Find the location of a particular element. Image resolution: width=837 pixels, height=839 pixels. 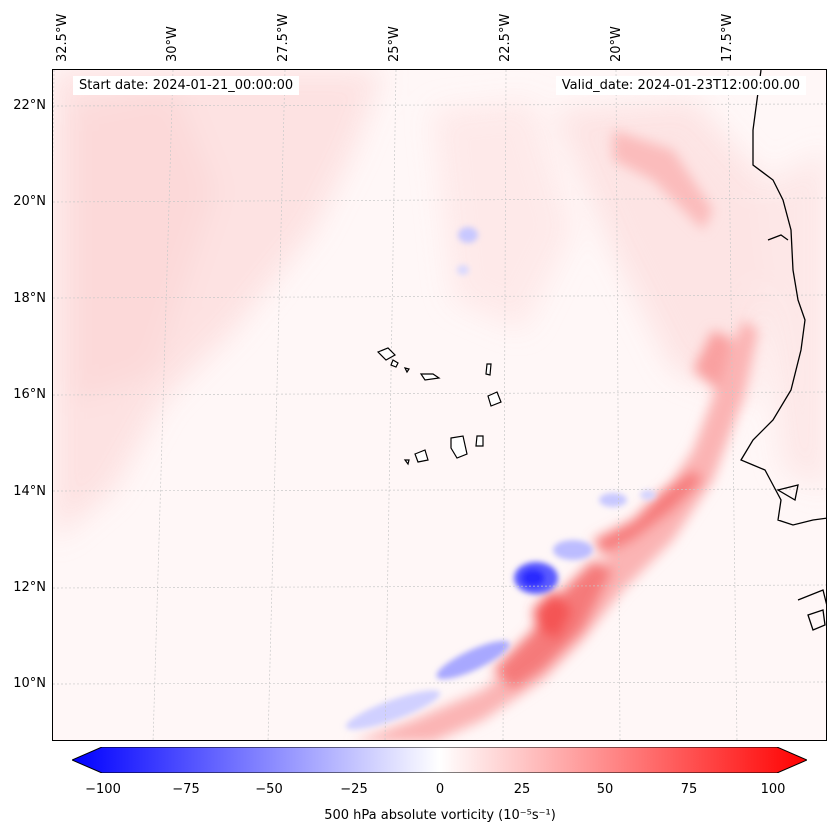

colorbar-label: 500 hPa absolute vorticity (10⁻⁵s⁻¹) is located at coordinates (440, 815).